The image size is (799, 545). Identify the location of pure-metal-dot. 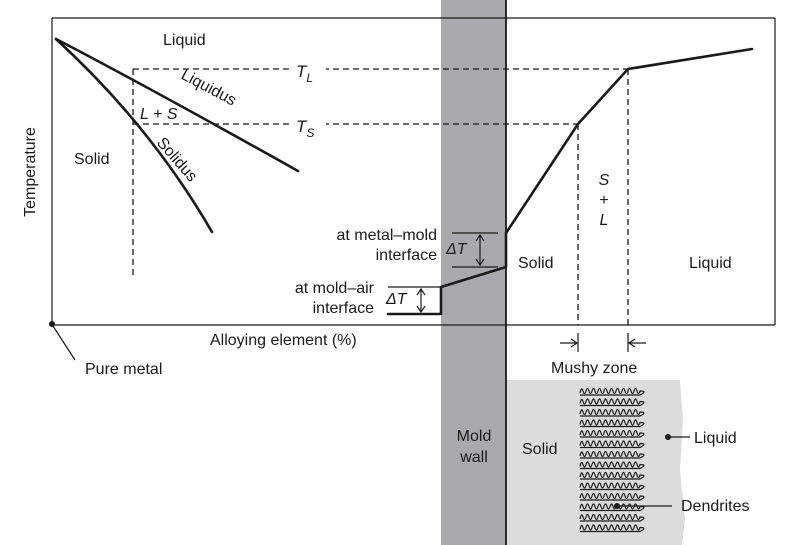
(52, 324).